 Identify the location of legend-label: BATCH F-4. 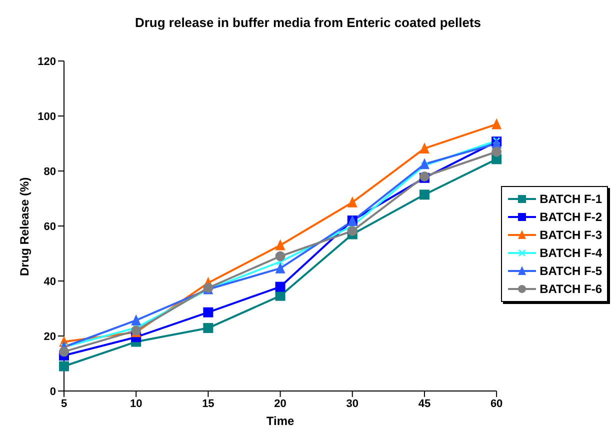
(571, 253).